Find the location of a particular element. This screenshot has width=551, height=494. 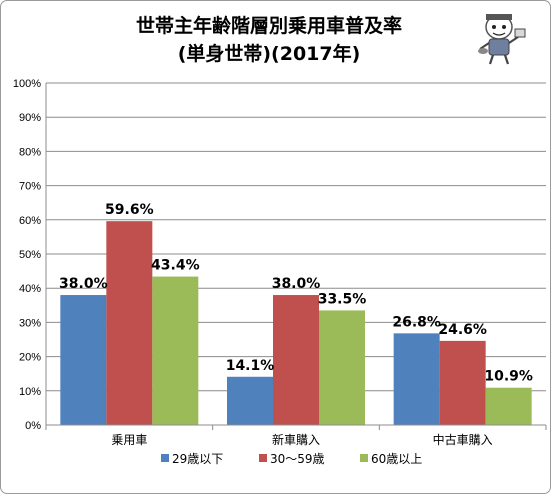

cartoon-mascot-icon is located at coordinates (502, 39).